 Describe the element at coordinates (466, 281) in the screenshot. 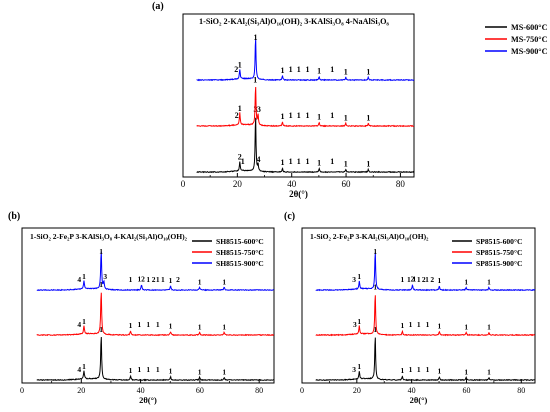

I see `panel-c-series-2-peak-label-12: 1` at that location.